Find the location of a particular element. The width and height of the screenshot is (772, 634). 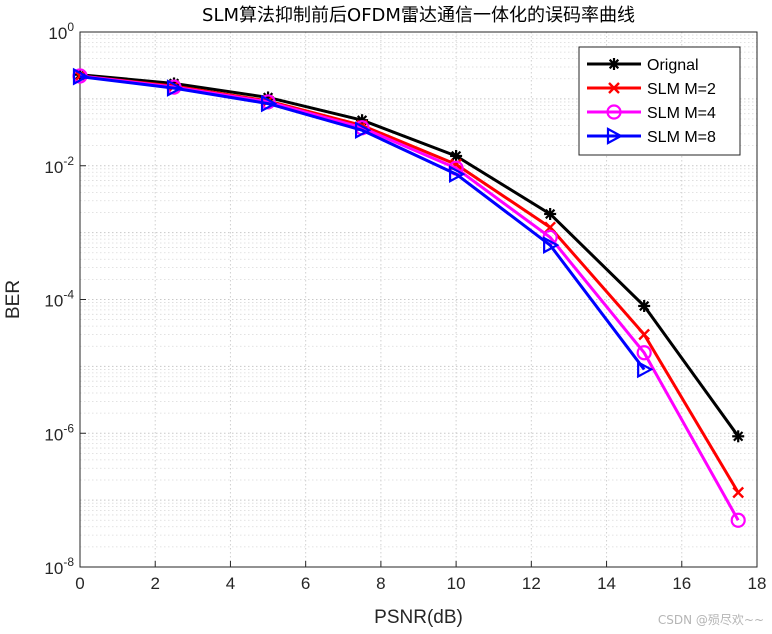

legend-entry: SLM M=4 is located at coordinates (651, 113).